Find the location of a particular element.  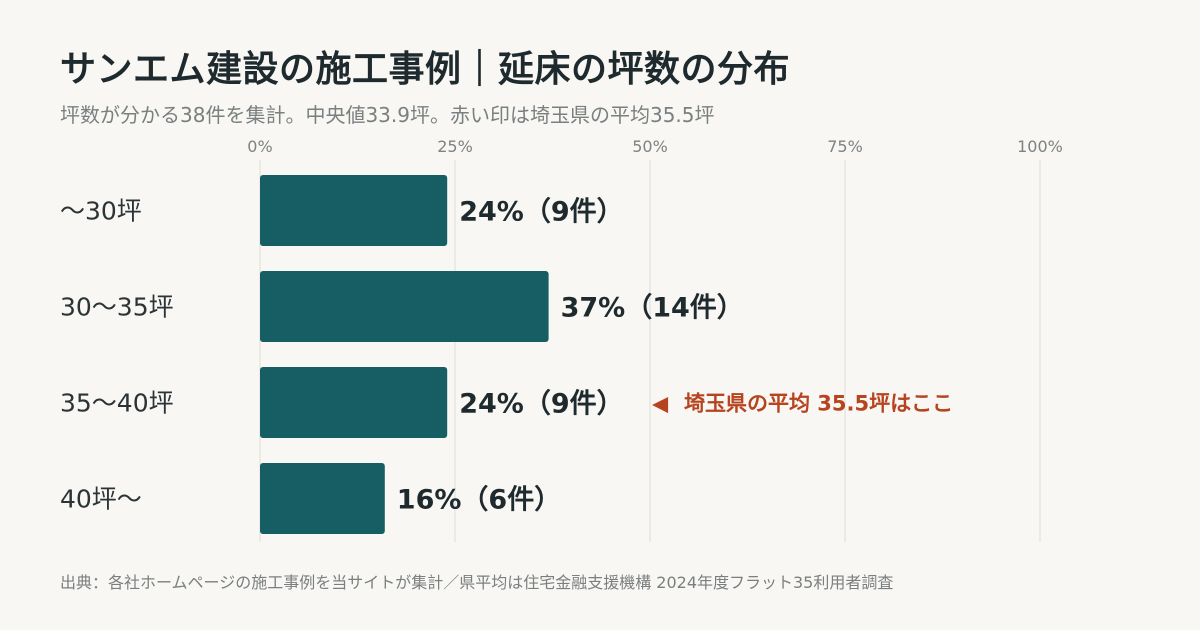

bars is located at coordinates (404, 354).